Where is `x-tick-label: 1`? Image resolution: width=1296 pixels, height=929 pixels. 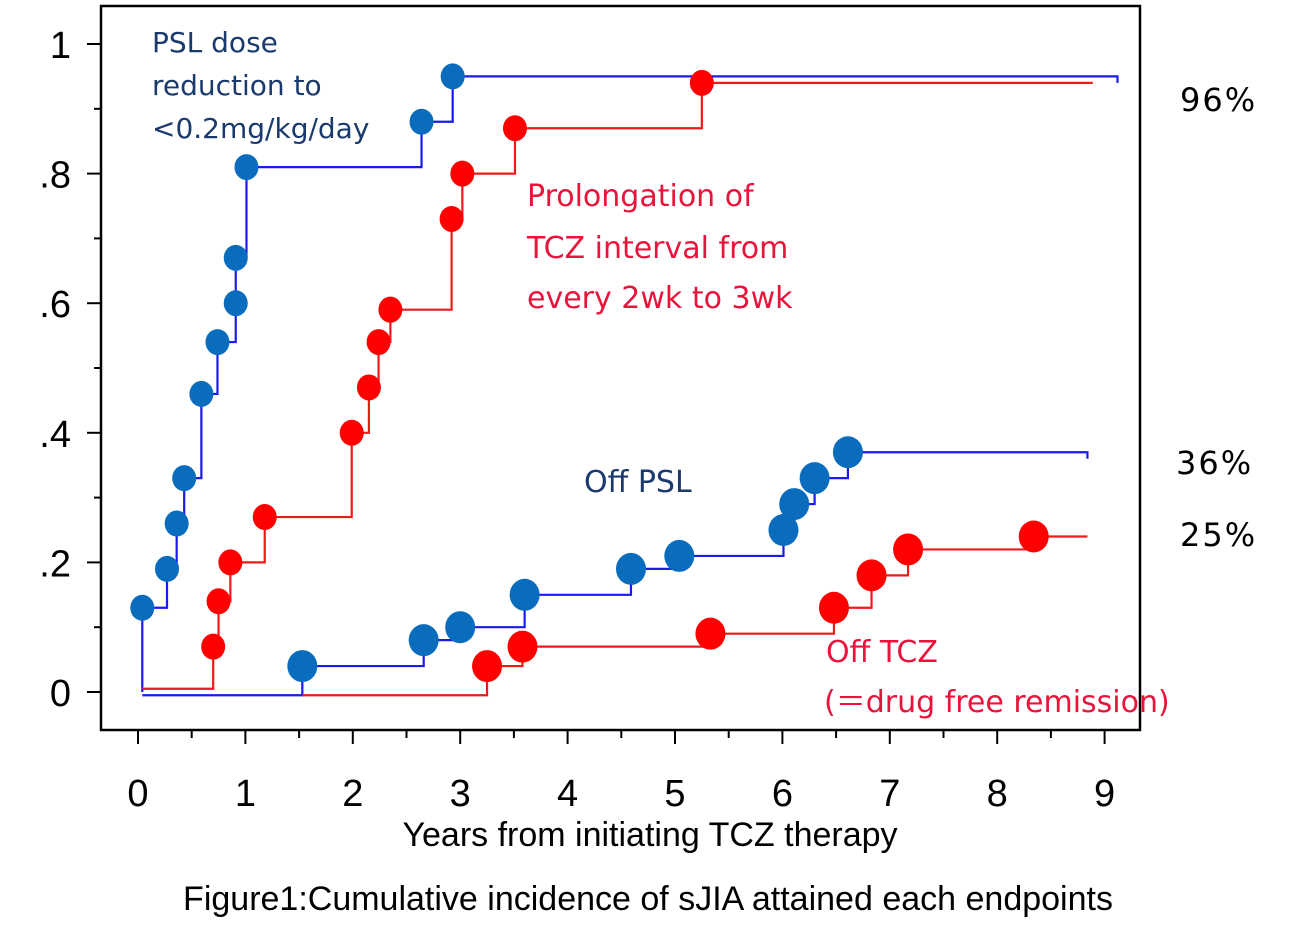
x-tick-label: 1 is located at coordinates (245, 794).